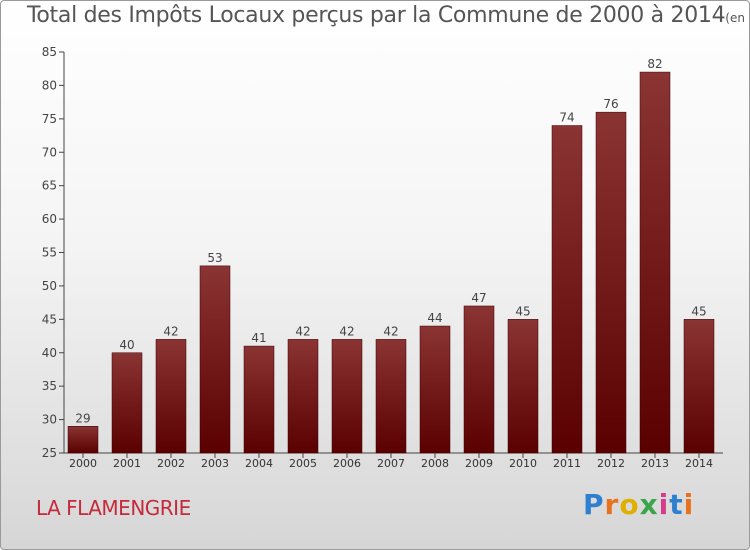 This screenshot has height=550, width=750. What do you see at coordinates (214, 258) in the screenshot?
I see `bar-value-label: 53` at bounding box center [214, 258].